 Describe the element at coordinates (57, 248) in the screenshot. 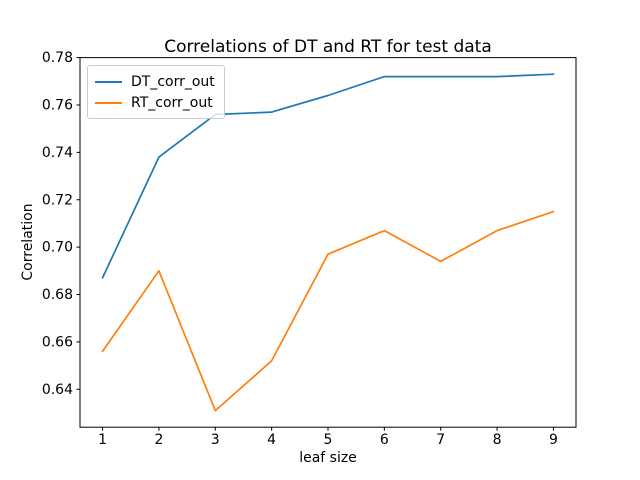

I see `y-tick-label: 0.70` at that location.